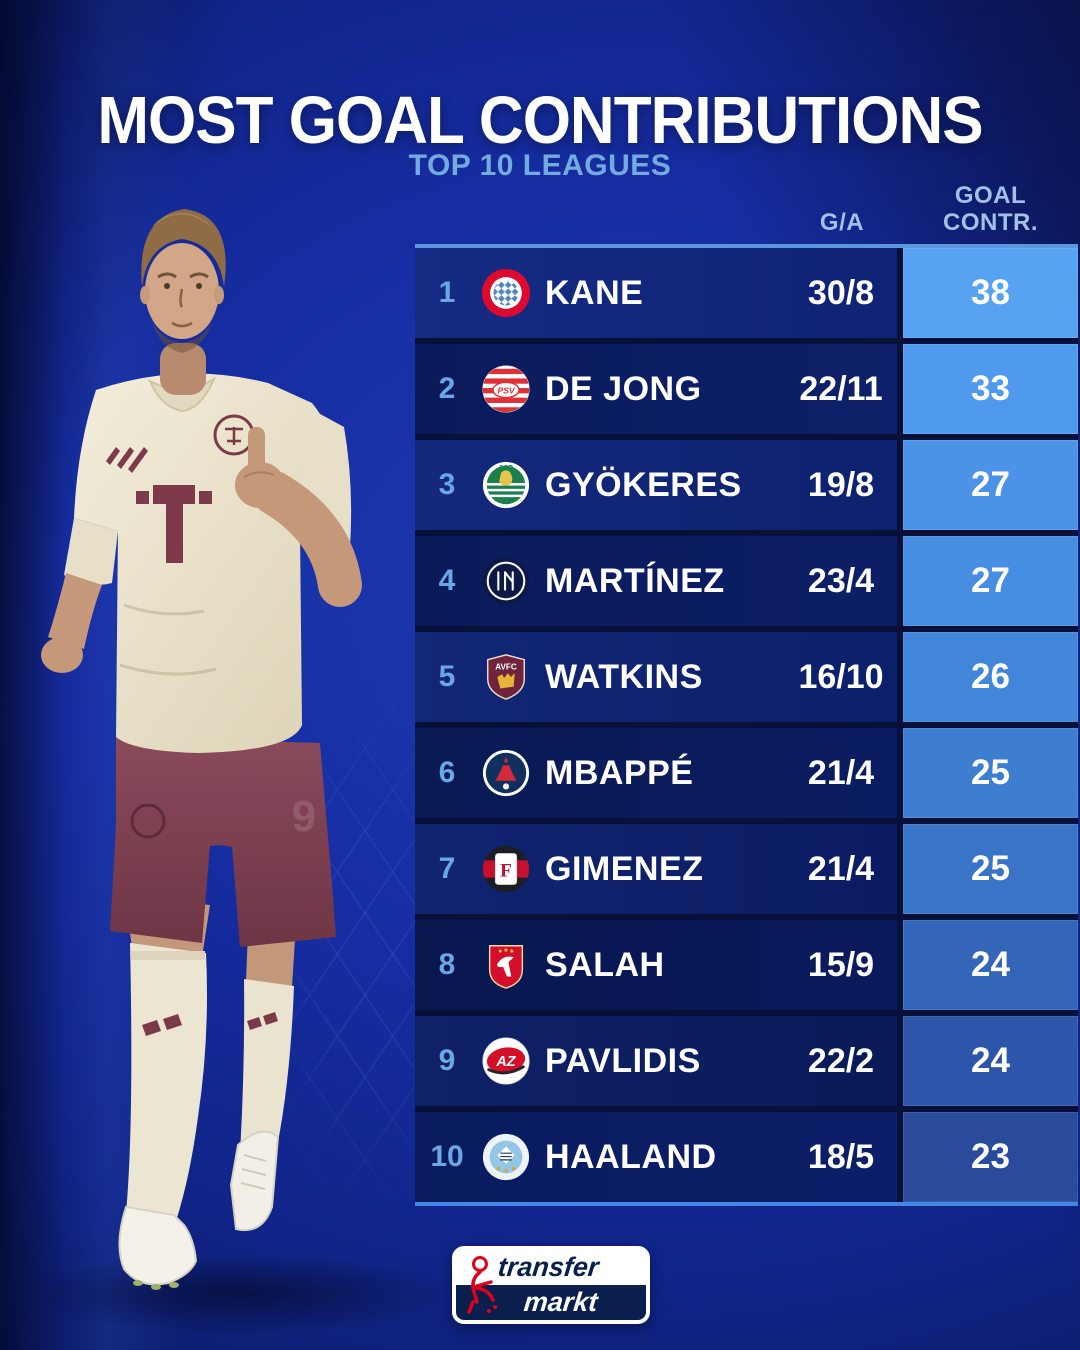 The image size is (1080, 1350). I want to click on rank-label: 9, so click(447, 1060).